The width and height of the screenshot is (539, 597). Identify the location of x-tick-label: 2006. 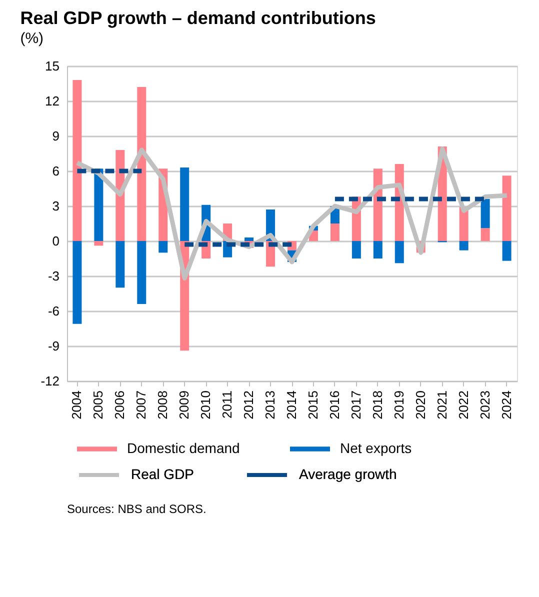
(120, 405).